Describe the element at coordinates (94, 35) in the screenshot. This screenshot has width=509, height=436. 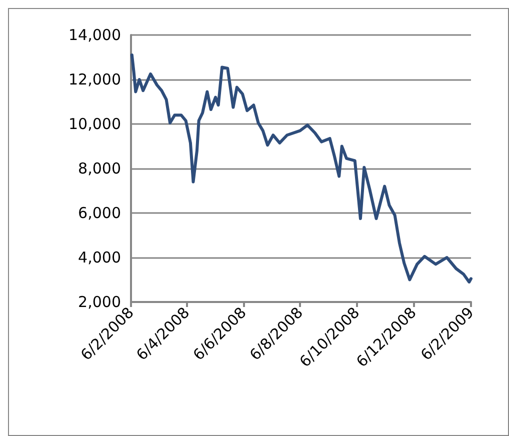
I see `y-tick-label: 14,000` at that location.